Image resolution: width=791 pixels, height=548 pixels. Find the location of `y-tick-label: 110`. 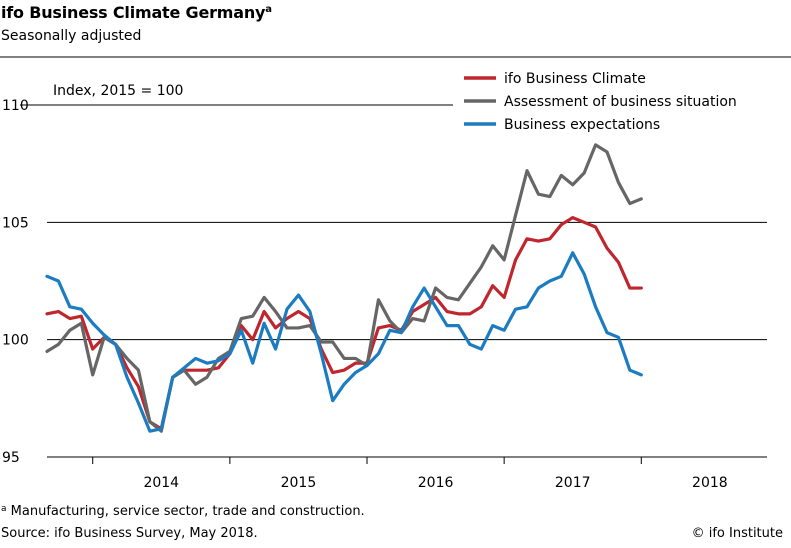

y-tick-label: 110 is located at coordinates (15, 106).